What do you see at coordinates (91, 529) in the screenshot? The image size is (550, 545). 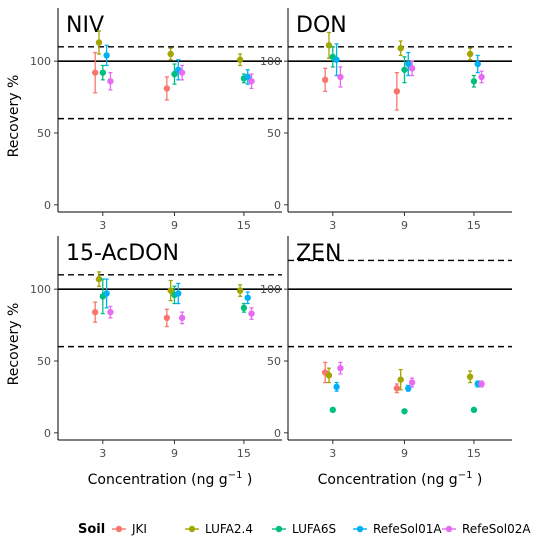 I see `legend-title: Soil` at bounding box center [91, 529].